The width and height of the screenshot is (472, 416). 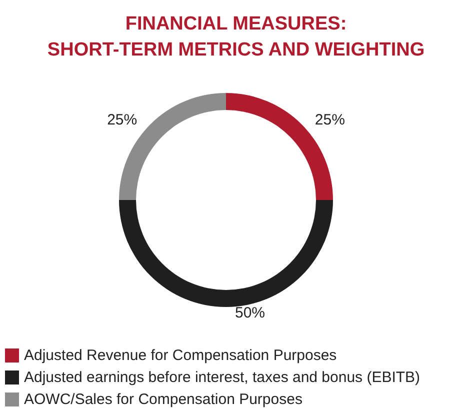 I want to click on legend-label: Adjusted earnings before interest, taxes and bonus (EBITB), so click(x=222, y=377).